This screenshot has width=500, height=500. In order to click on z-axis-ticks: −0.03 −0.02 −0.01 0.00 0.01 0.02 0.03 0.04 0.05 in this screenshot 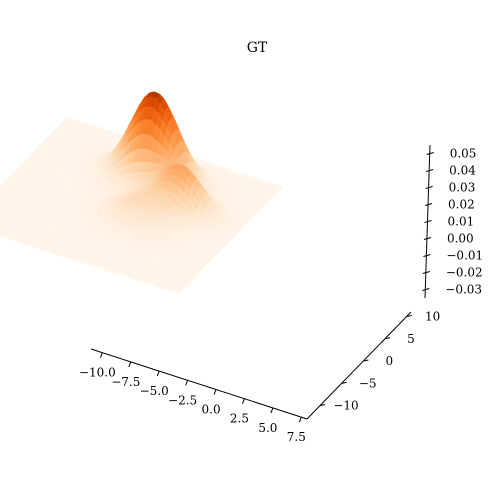, I will do `click(452, 222)`.